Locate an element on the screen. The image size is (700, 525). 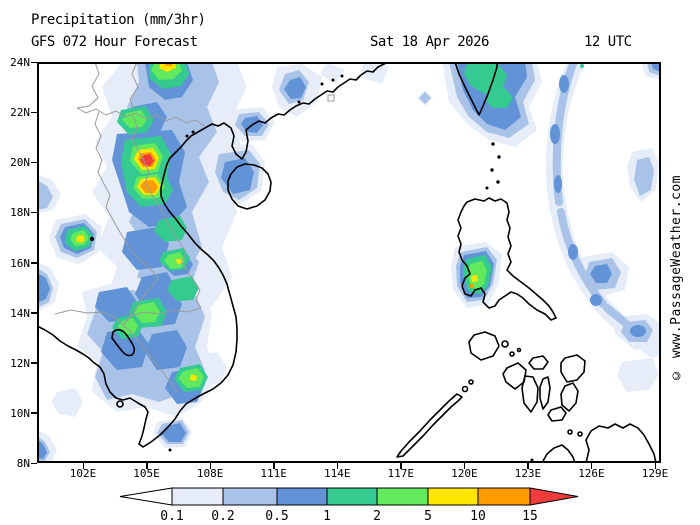
legend-colorbar: 0.1 0.2 0.5 1 2 5 10 15 is located at coordinates (349, 505).